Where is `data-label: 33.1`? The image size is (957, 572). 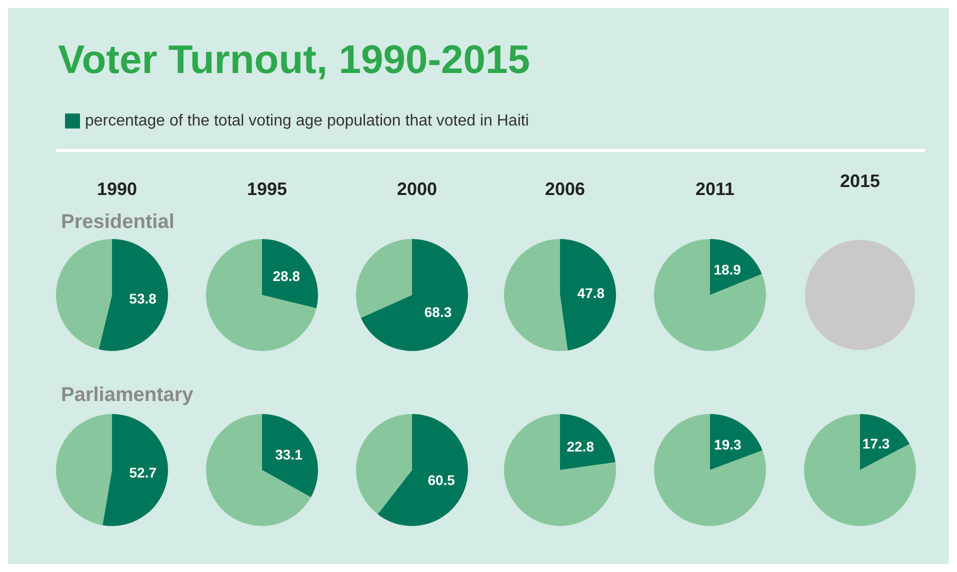
data-label: 33.1 is located at coordinates (289, 454).